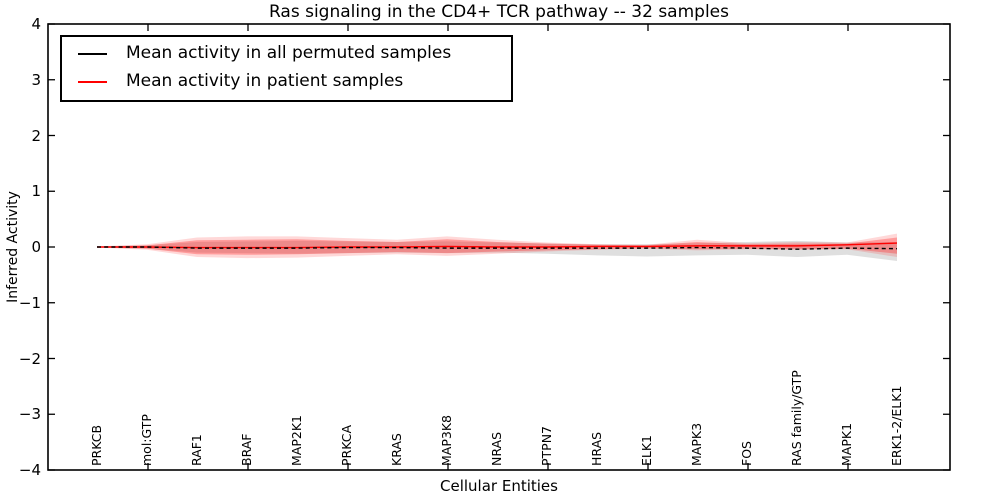  What do you see at coordinates (596, 448) in the screenshot?
I see `x-category-label: HRAS` at bounding box center [596, 448].